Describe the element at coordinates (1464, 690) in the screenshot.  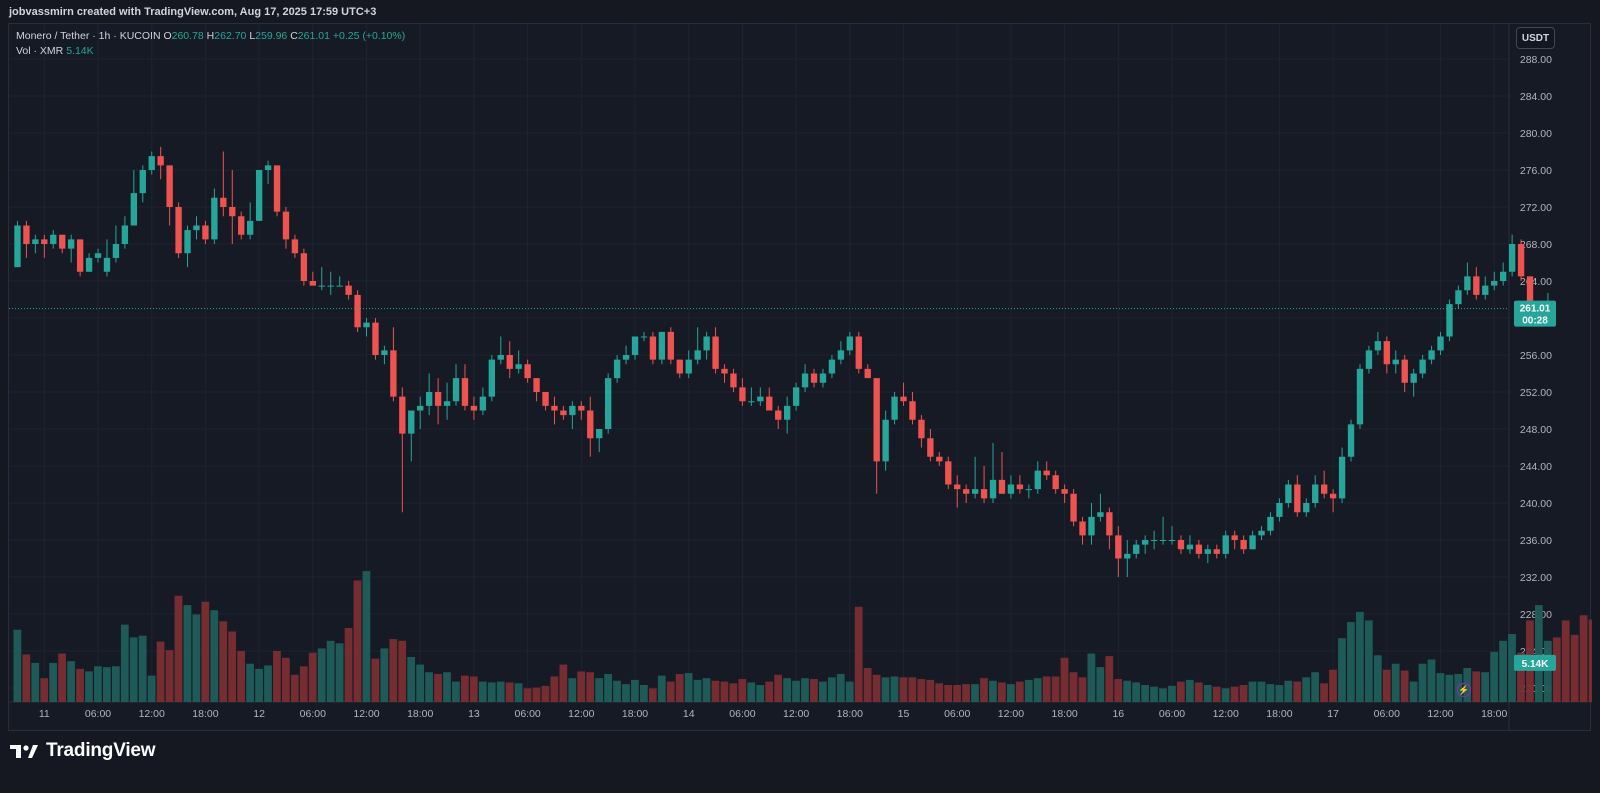
I see `lightning-icon: ⚡` at that location.